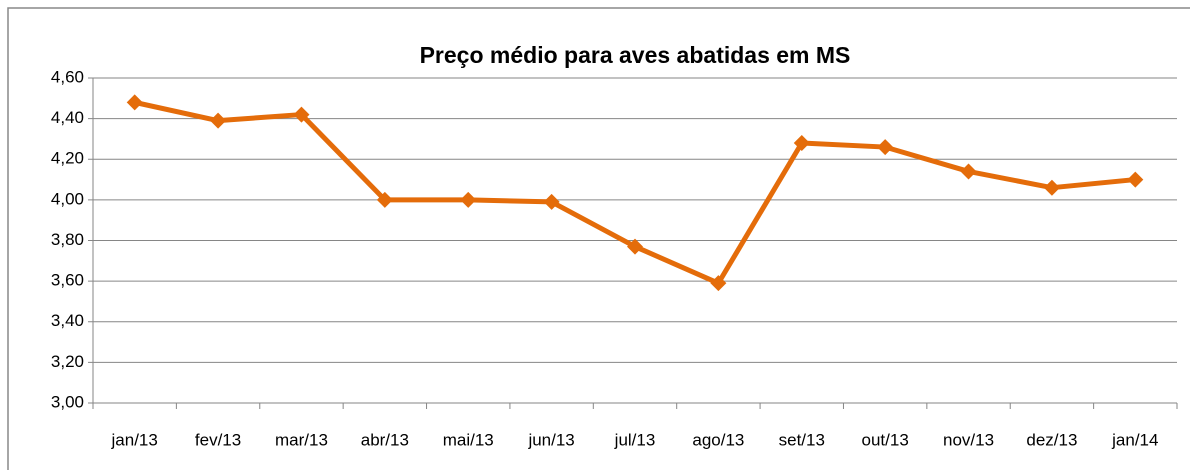 This screenshot has width=1190, height=470. What do you see at coordinates (67, 158) in the screenshot?
I see `y-tick-label: 4,20` at bounding box center [67, 158].